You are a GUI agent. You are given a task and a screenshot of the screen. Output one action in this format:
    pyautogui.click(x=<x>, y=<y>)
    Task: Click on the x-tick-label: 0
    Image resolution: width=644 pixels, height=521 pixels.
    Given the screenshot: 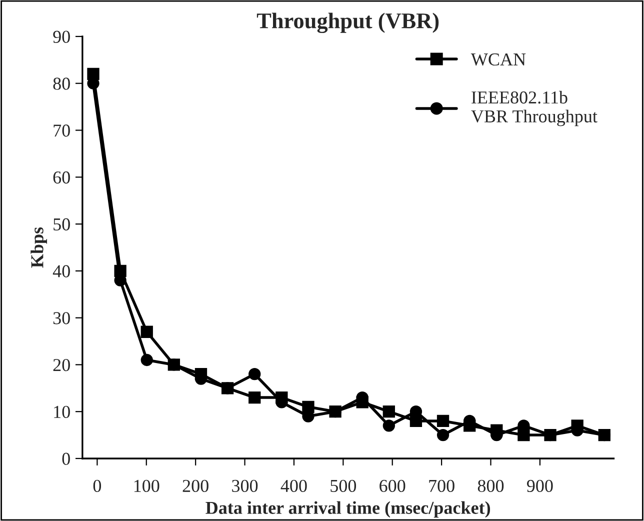 What is the action you would take?
    pyautogui.click(x=97, y=486)
    